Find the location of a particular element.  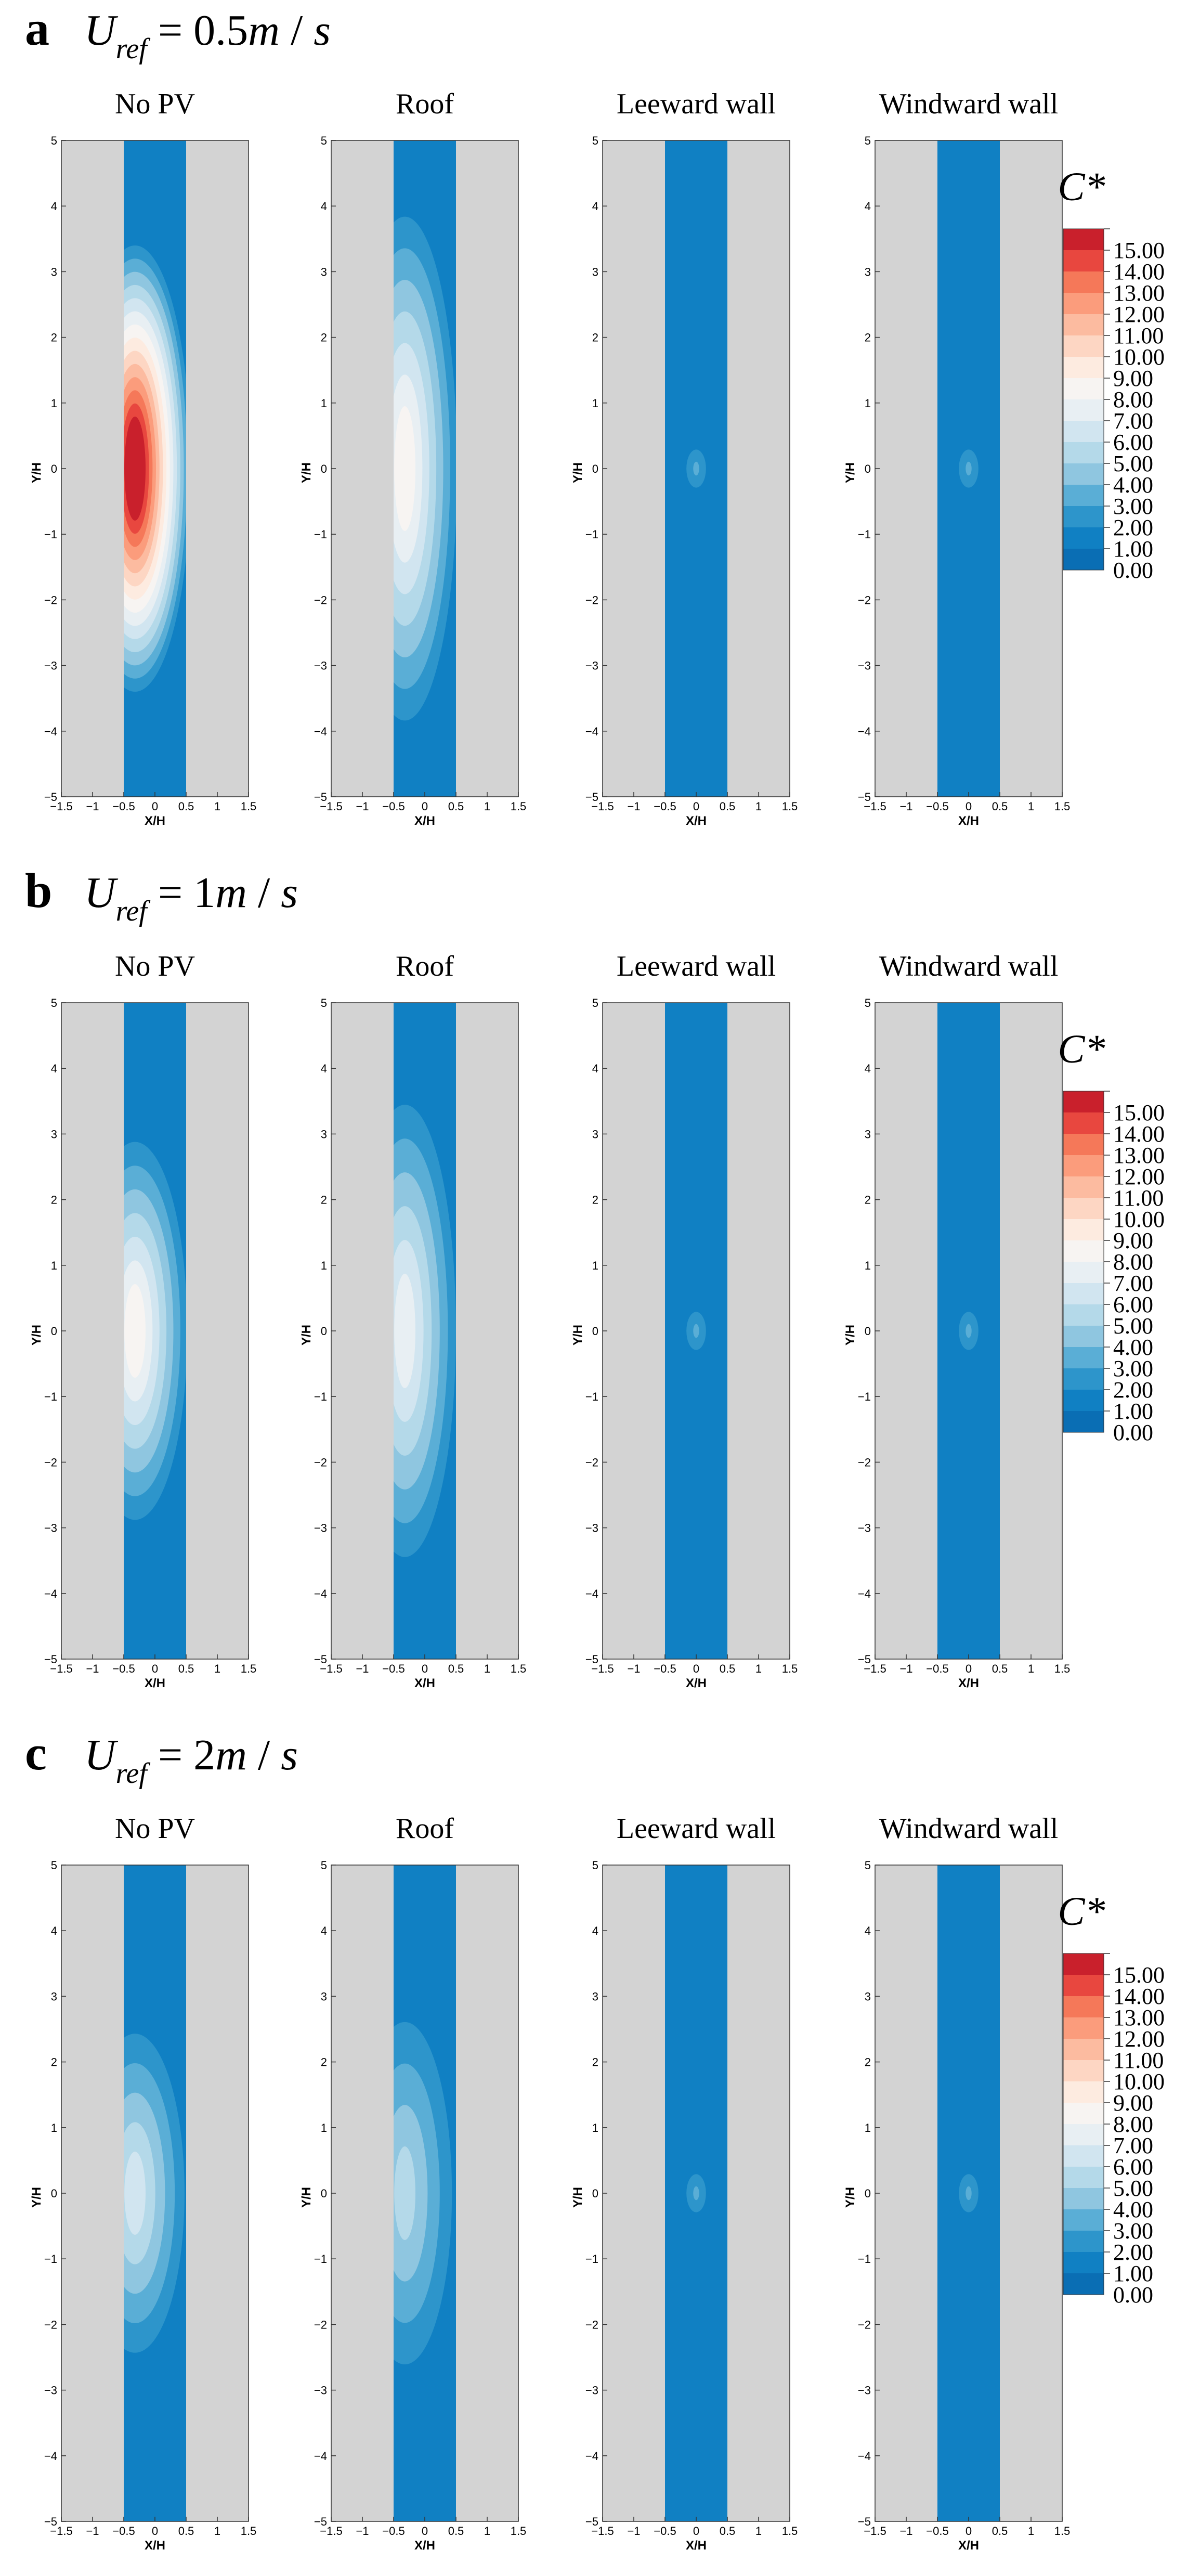

eq-variable: U is located at coordinates (102, 893).